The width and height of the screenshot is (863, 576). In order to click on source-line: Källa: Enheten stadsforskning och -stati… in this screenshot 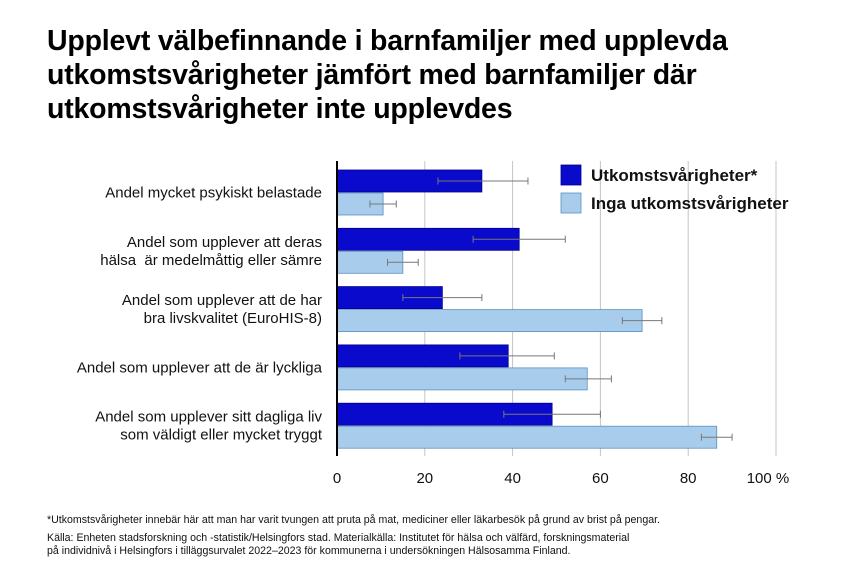, I will do `click(338, 538)`.